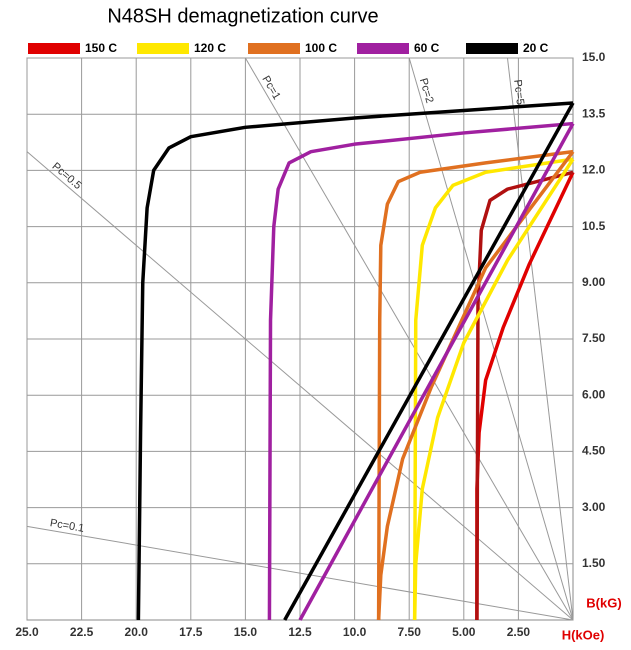 This screenshot has height=650, width=631. I want to click on y-tick-label: 13.5, so click(594, 113).